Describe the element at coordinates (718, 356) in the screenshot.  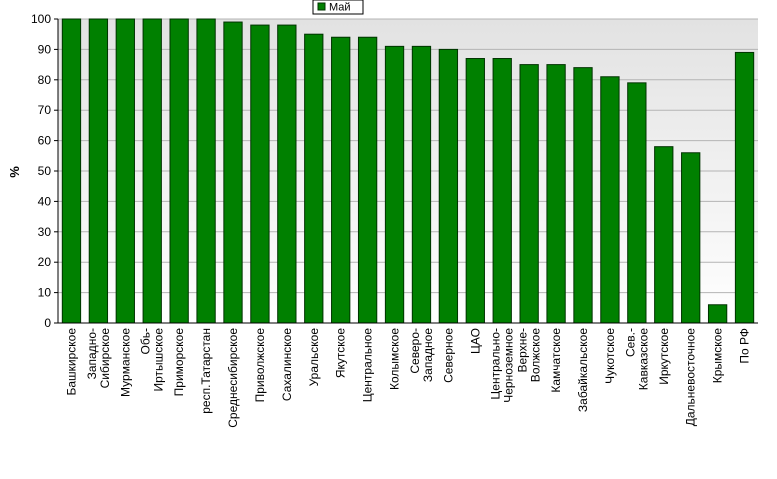
I see `x-tick-label: Крымское` at that location.